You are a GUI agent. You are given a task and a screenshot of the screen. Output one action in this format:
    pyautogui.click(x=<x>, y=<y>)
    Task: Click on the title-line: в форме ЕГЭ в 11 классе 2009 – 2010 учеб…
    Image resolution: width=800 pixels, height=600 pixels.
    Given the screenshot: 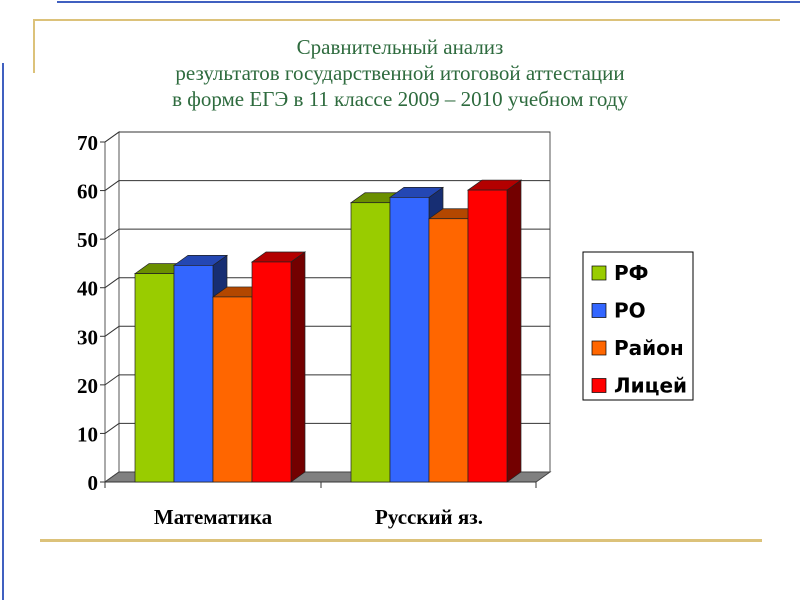 What is the action you would take?
    pyautogui.click(x=400, y=99)
    